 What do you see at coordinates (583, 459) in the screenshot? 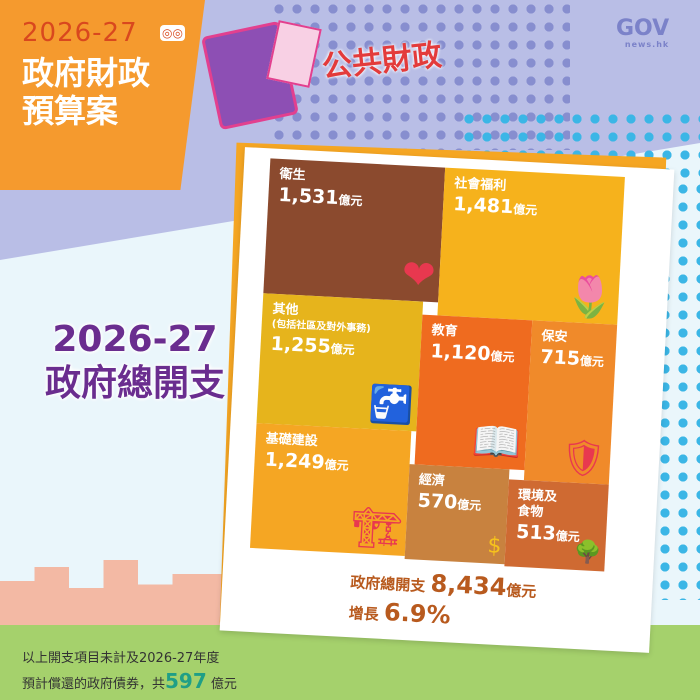
I see `shield-icon: 🛡` at bounding box center [583, 459].